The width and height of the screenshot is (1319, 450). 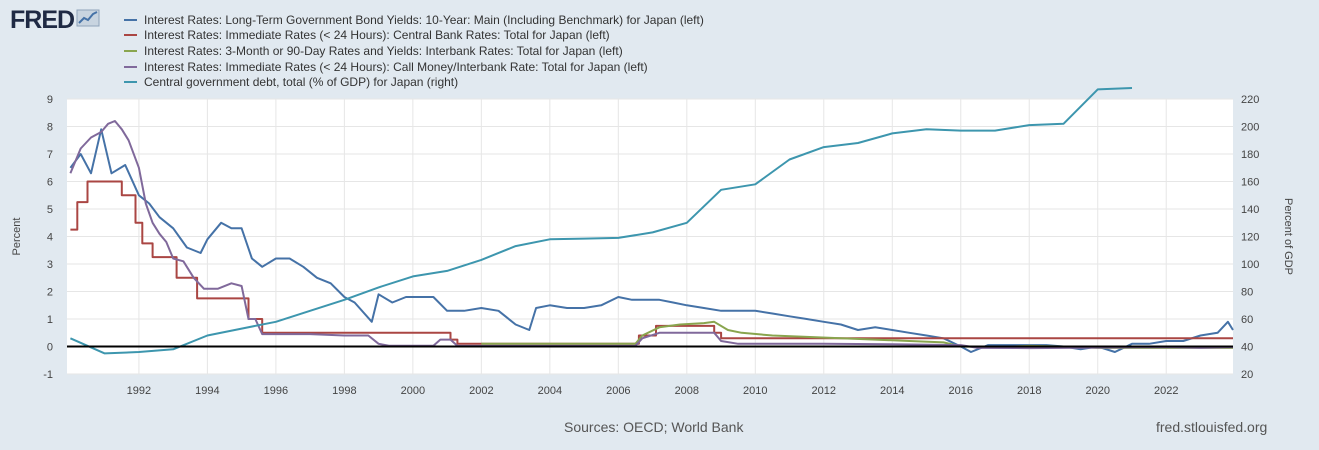 What do you see at coordinates (1097, 391) in the screenshot?
I see `x-tick-label: 2020` at bounding box center [1097, 391].